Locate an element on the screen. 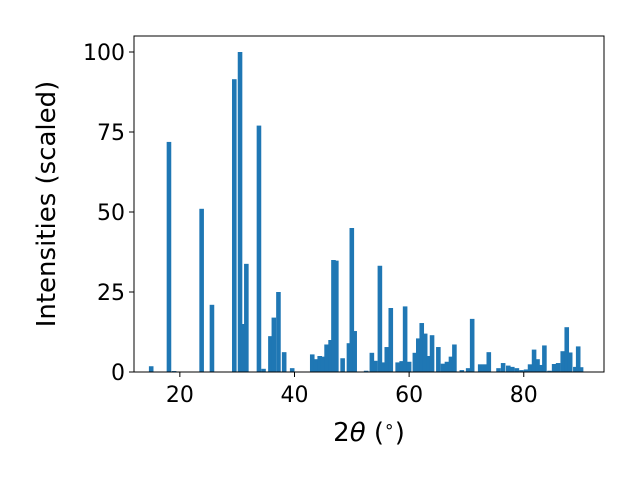  x-tick-label: 40 is located at coordinates (294, 395).